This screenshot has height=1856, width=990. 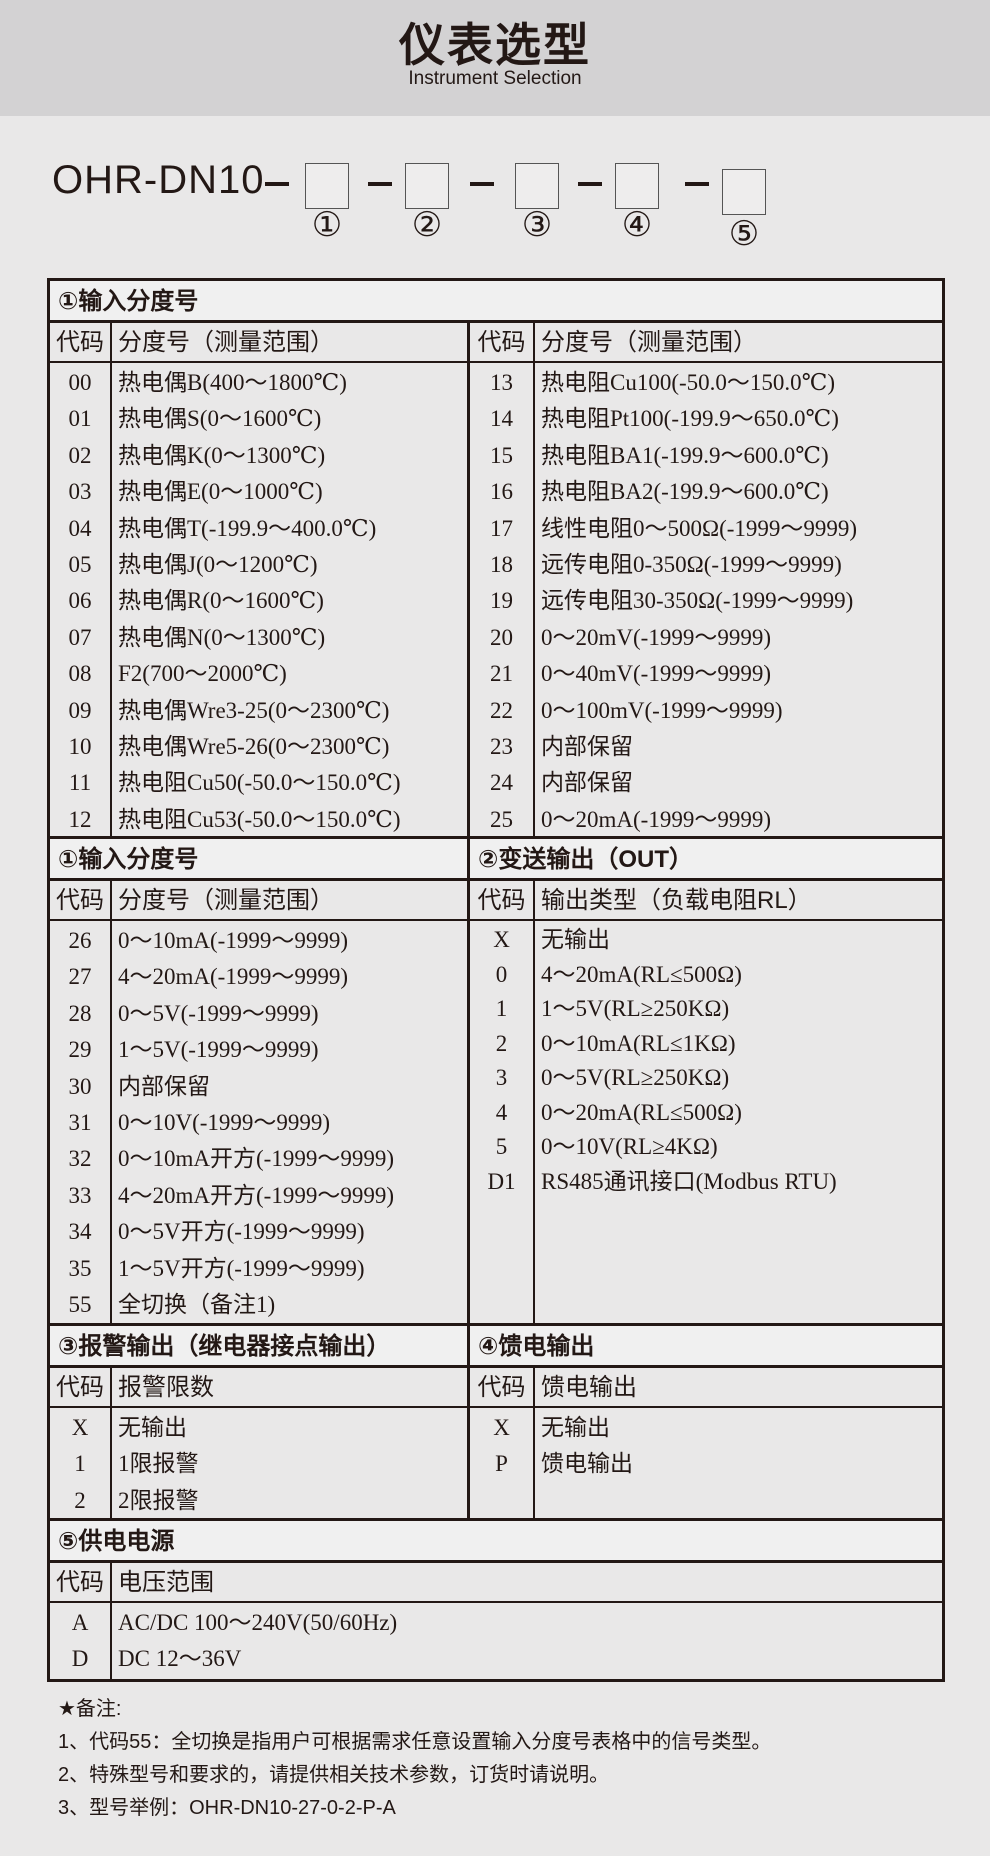 What do you see at coordinates (706, 1347) in the screenshot?
I see `section-title: ④馈电输出` at bounding box center [706, 1347].